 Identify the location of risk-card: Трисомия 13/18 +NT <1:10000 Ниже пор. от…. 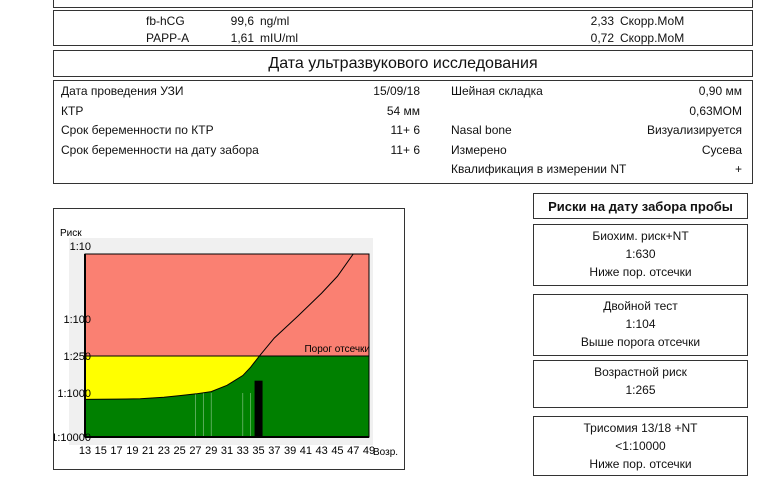
(640, 446).